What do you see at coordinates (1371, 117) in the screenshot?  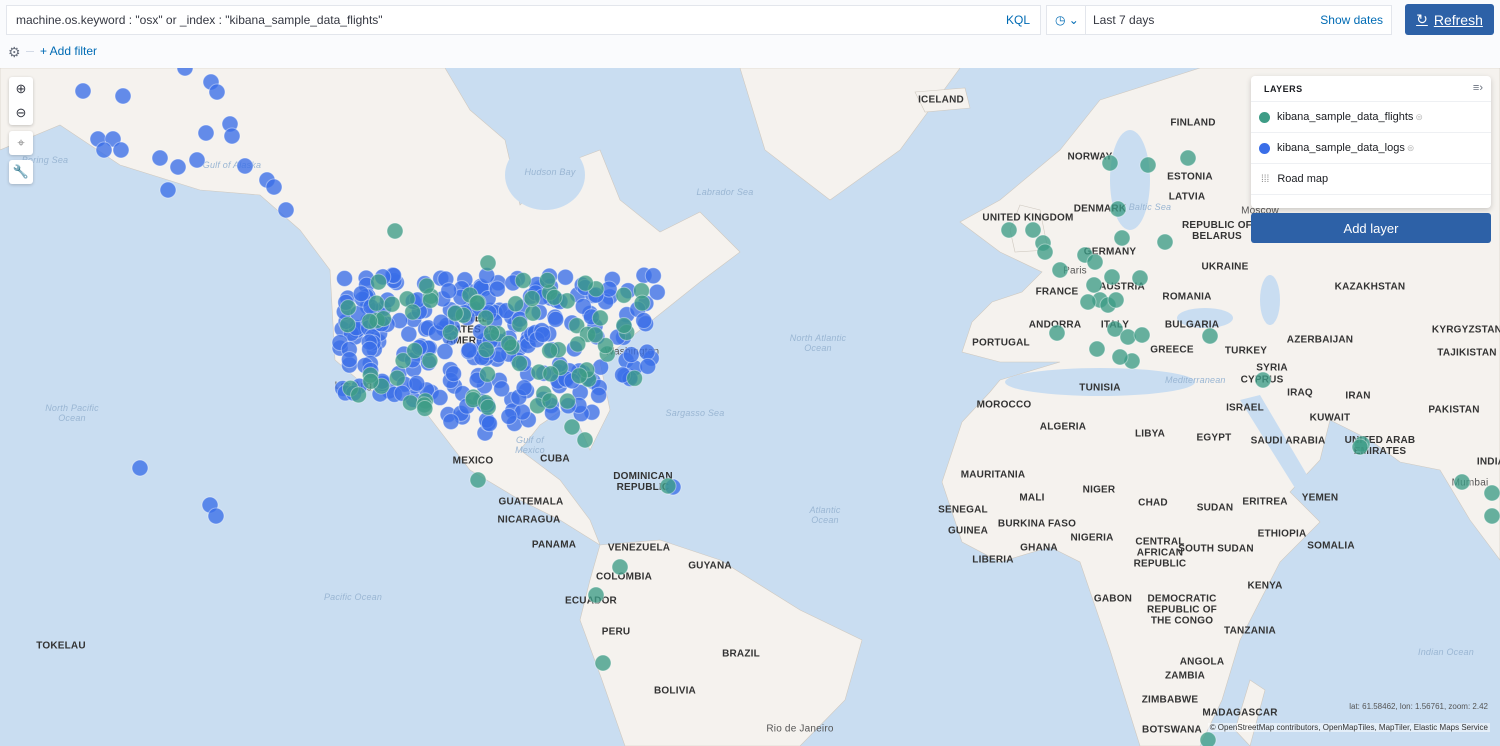 I see `layer-flights: kibana_sample_data_flights ⊜` at bounding box center [1371, 117].